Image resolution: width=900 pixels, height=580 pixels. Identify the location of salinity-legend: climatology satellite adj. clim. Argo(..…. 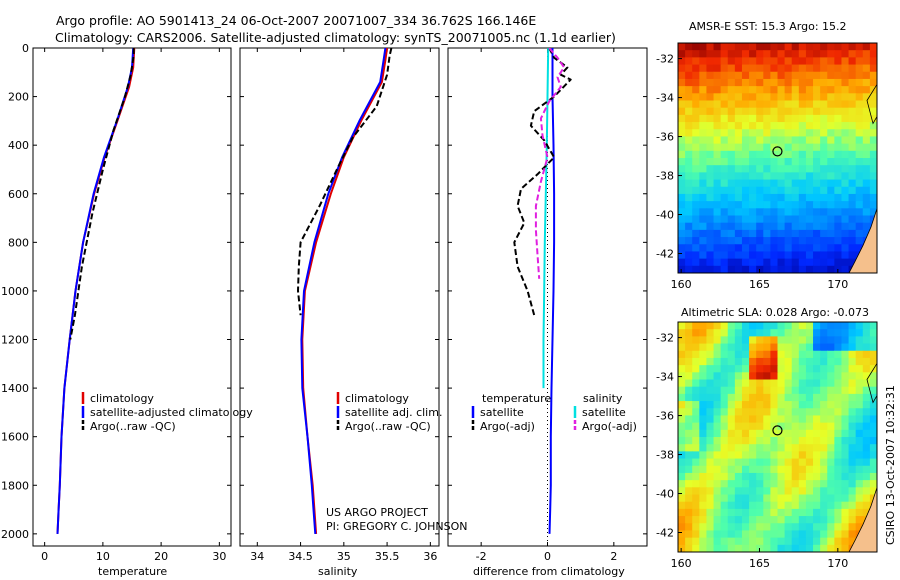
(389, 412).